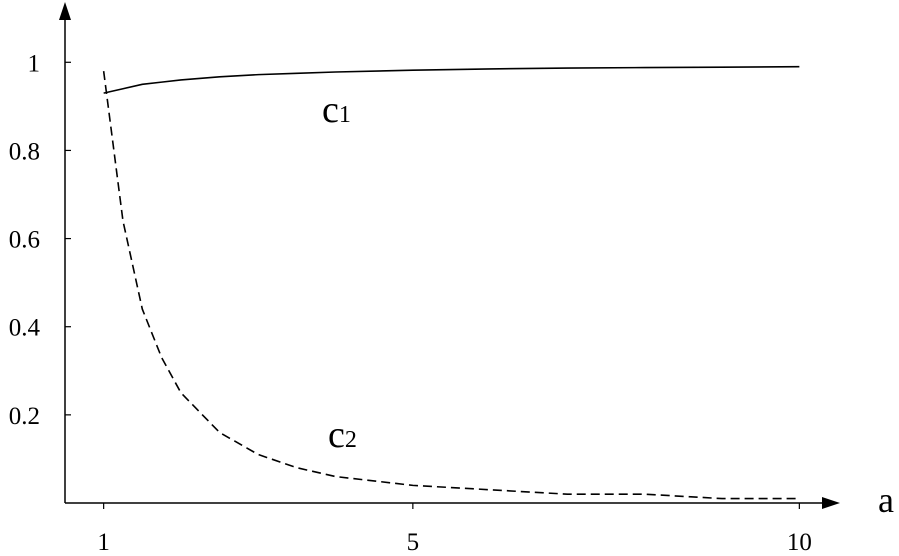 This screenshot has width=899, height=556. I want to click on y-tick-label: 0.8, so click(24, 151).